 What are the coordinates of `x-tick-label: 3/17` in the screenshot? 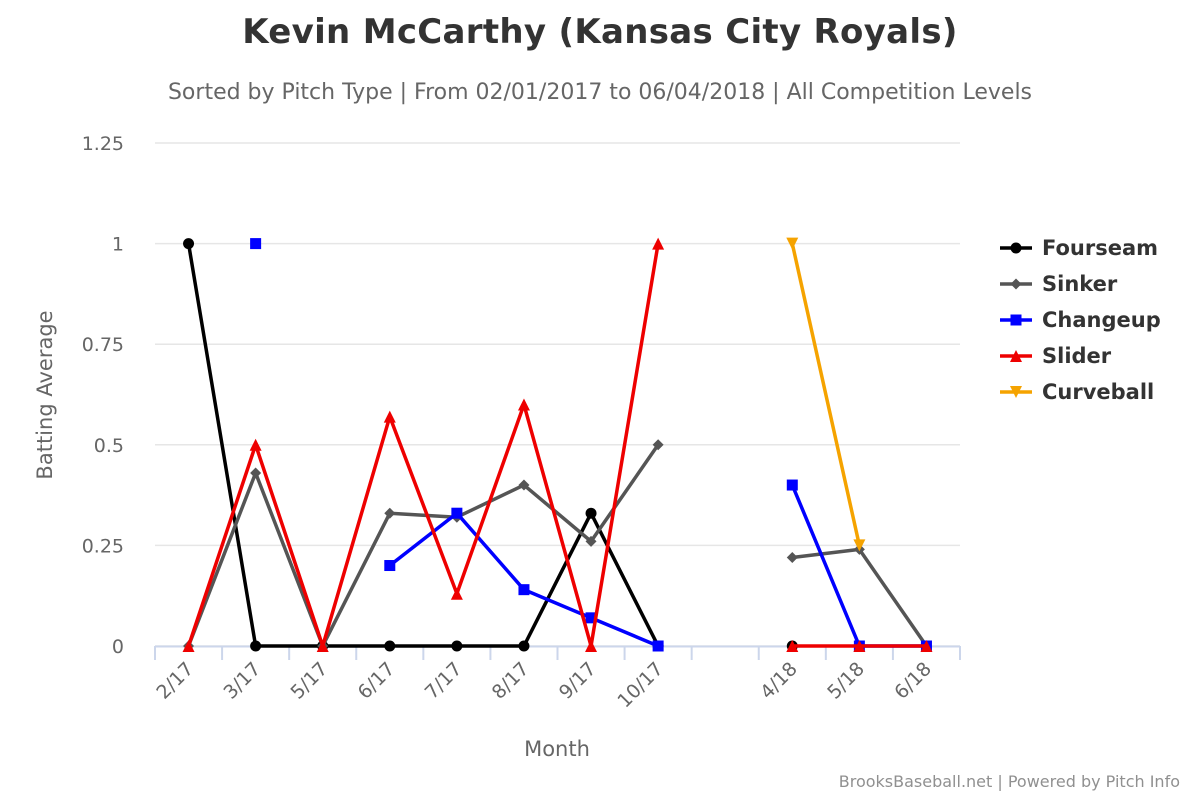 It's located at (242, 681).